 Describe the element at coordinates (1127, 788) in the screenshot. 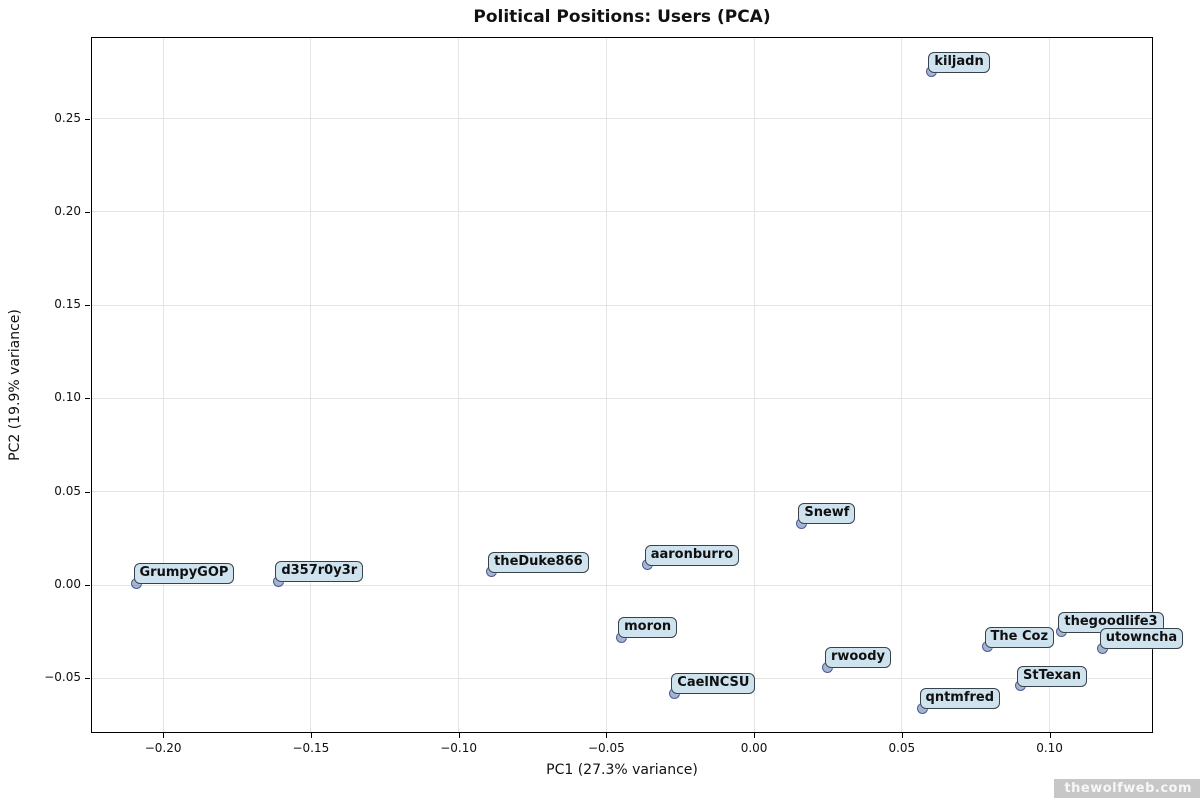

I see `watermark-badge: thewolfweb.com` at that location.